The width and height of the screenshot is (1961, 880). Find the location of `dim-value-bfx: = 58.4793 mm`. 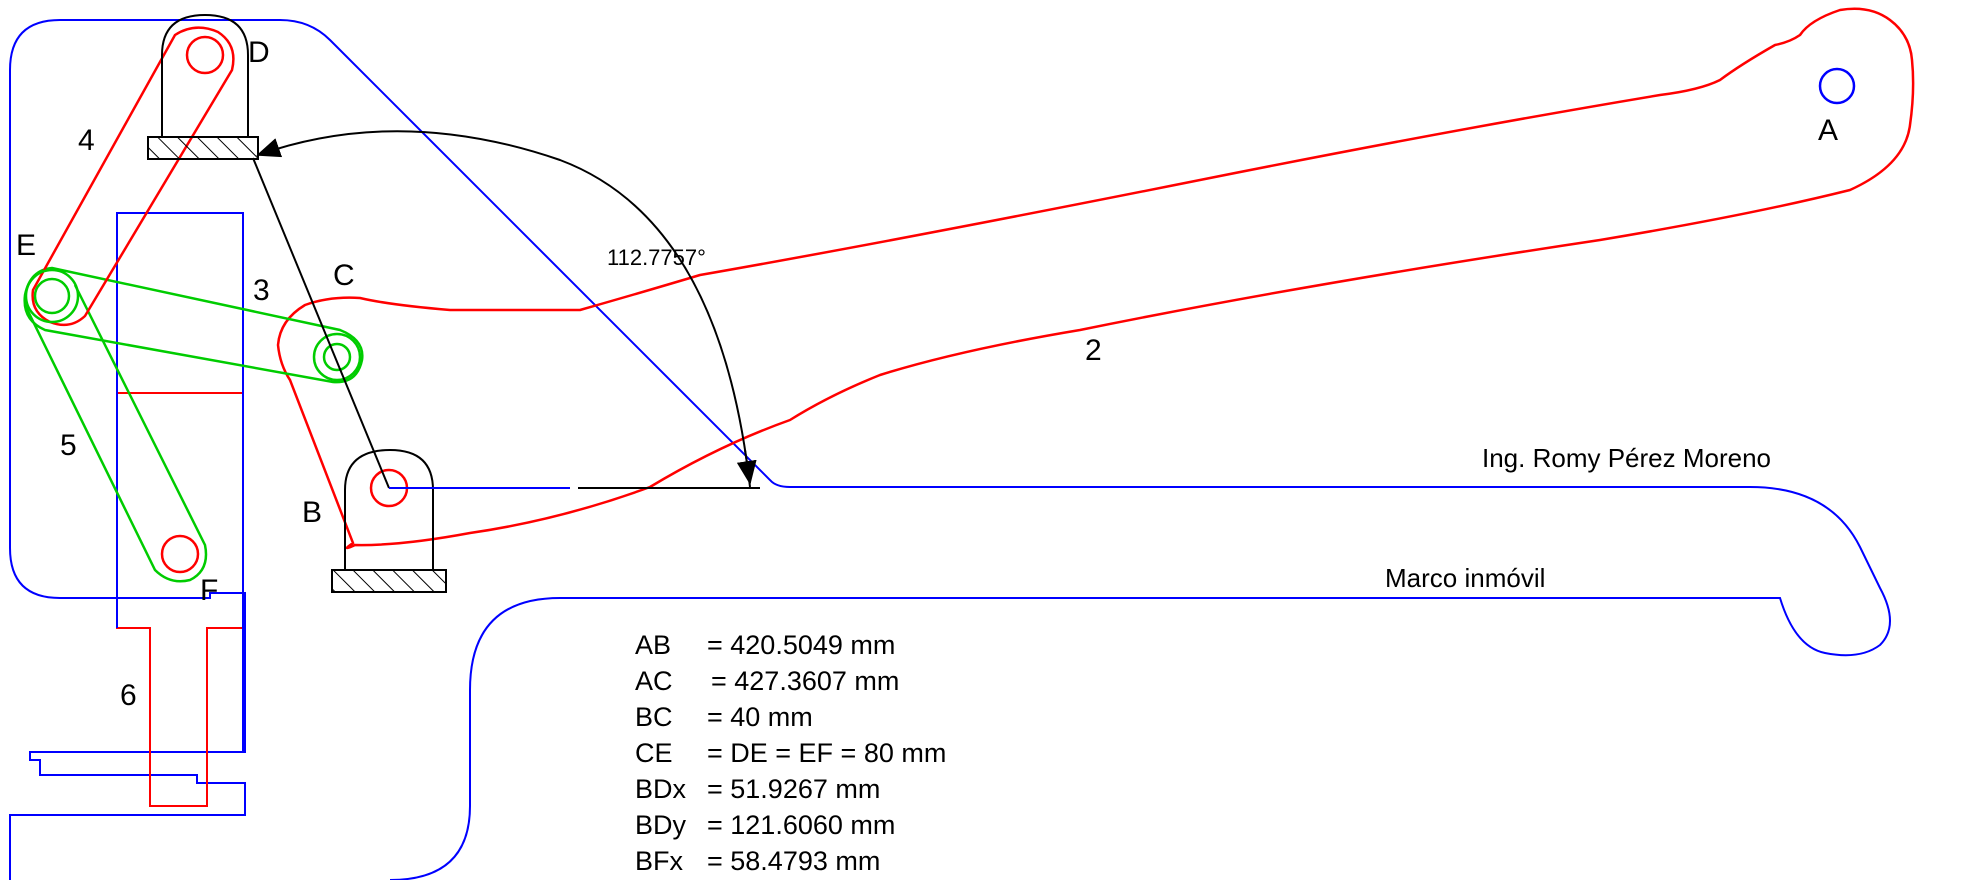

dim-value-bfx: = 58.4793 mm is located at coordinates (793, 861).